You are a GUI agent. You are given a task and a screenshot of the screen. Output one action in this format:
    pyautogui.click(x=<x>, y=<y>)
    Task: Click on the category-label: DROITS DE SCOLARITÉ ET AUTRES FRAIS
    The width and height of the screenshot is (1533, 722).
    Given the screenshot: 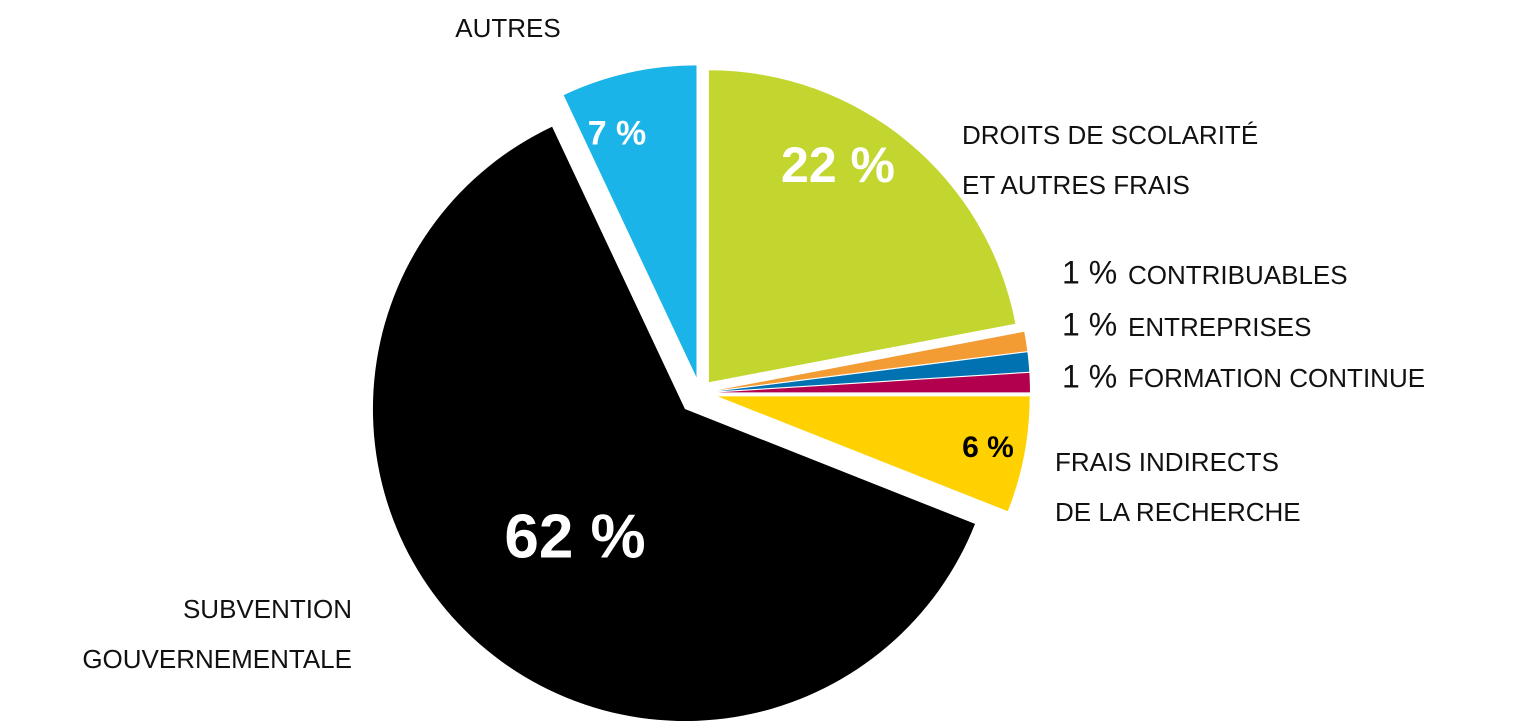 What is the action you would take?
    pyautogui.click(x=1110, y=160)
    